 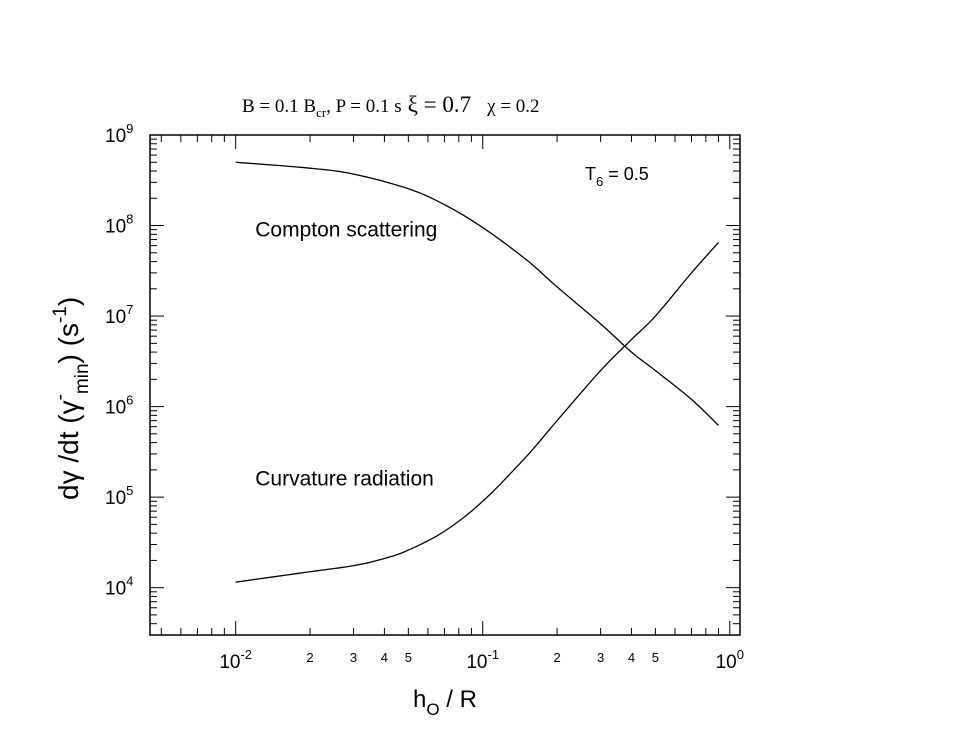 What do you see at coordinates (344, 479) in the screenshot?
I see `series-label-1: Curvature radiation` at bounding box center [344, 479].